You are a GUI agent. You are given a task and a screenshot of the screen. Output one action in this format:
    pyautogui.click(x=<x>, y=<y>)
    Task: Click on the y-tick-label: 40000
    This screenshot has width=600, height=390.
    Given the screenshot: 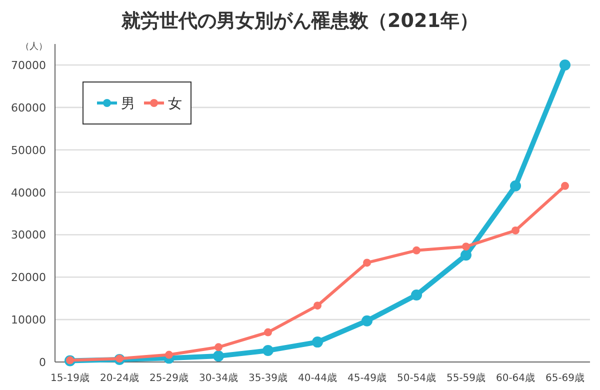 What is the action you would take?
    pyautogui.click(x=28, y=193)
    